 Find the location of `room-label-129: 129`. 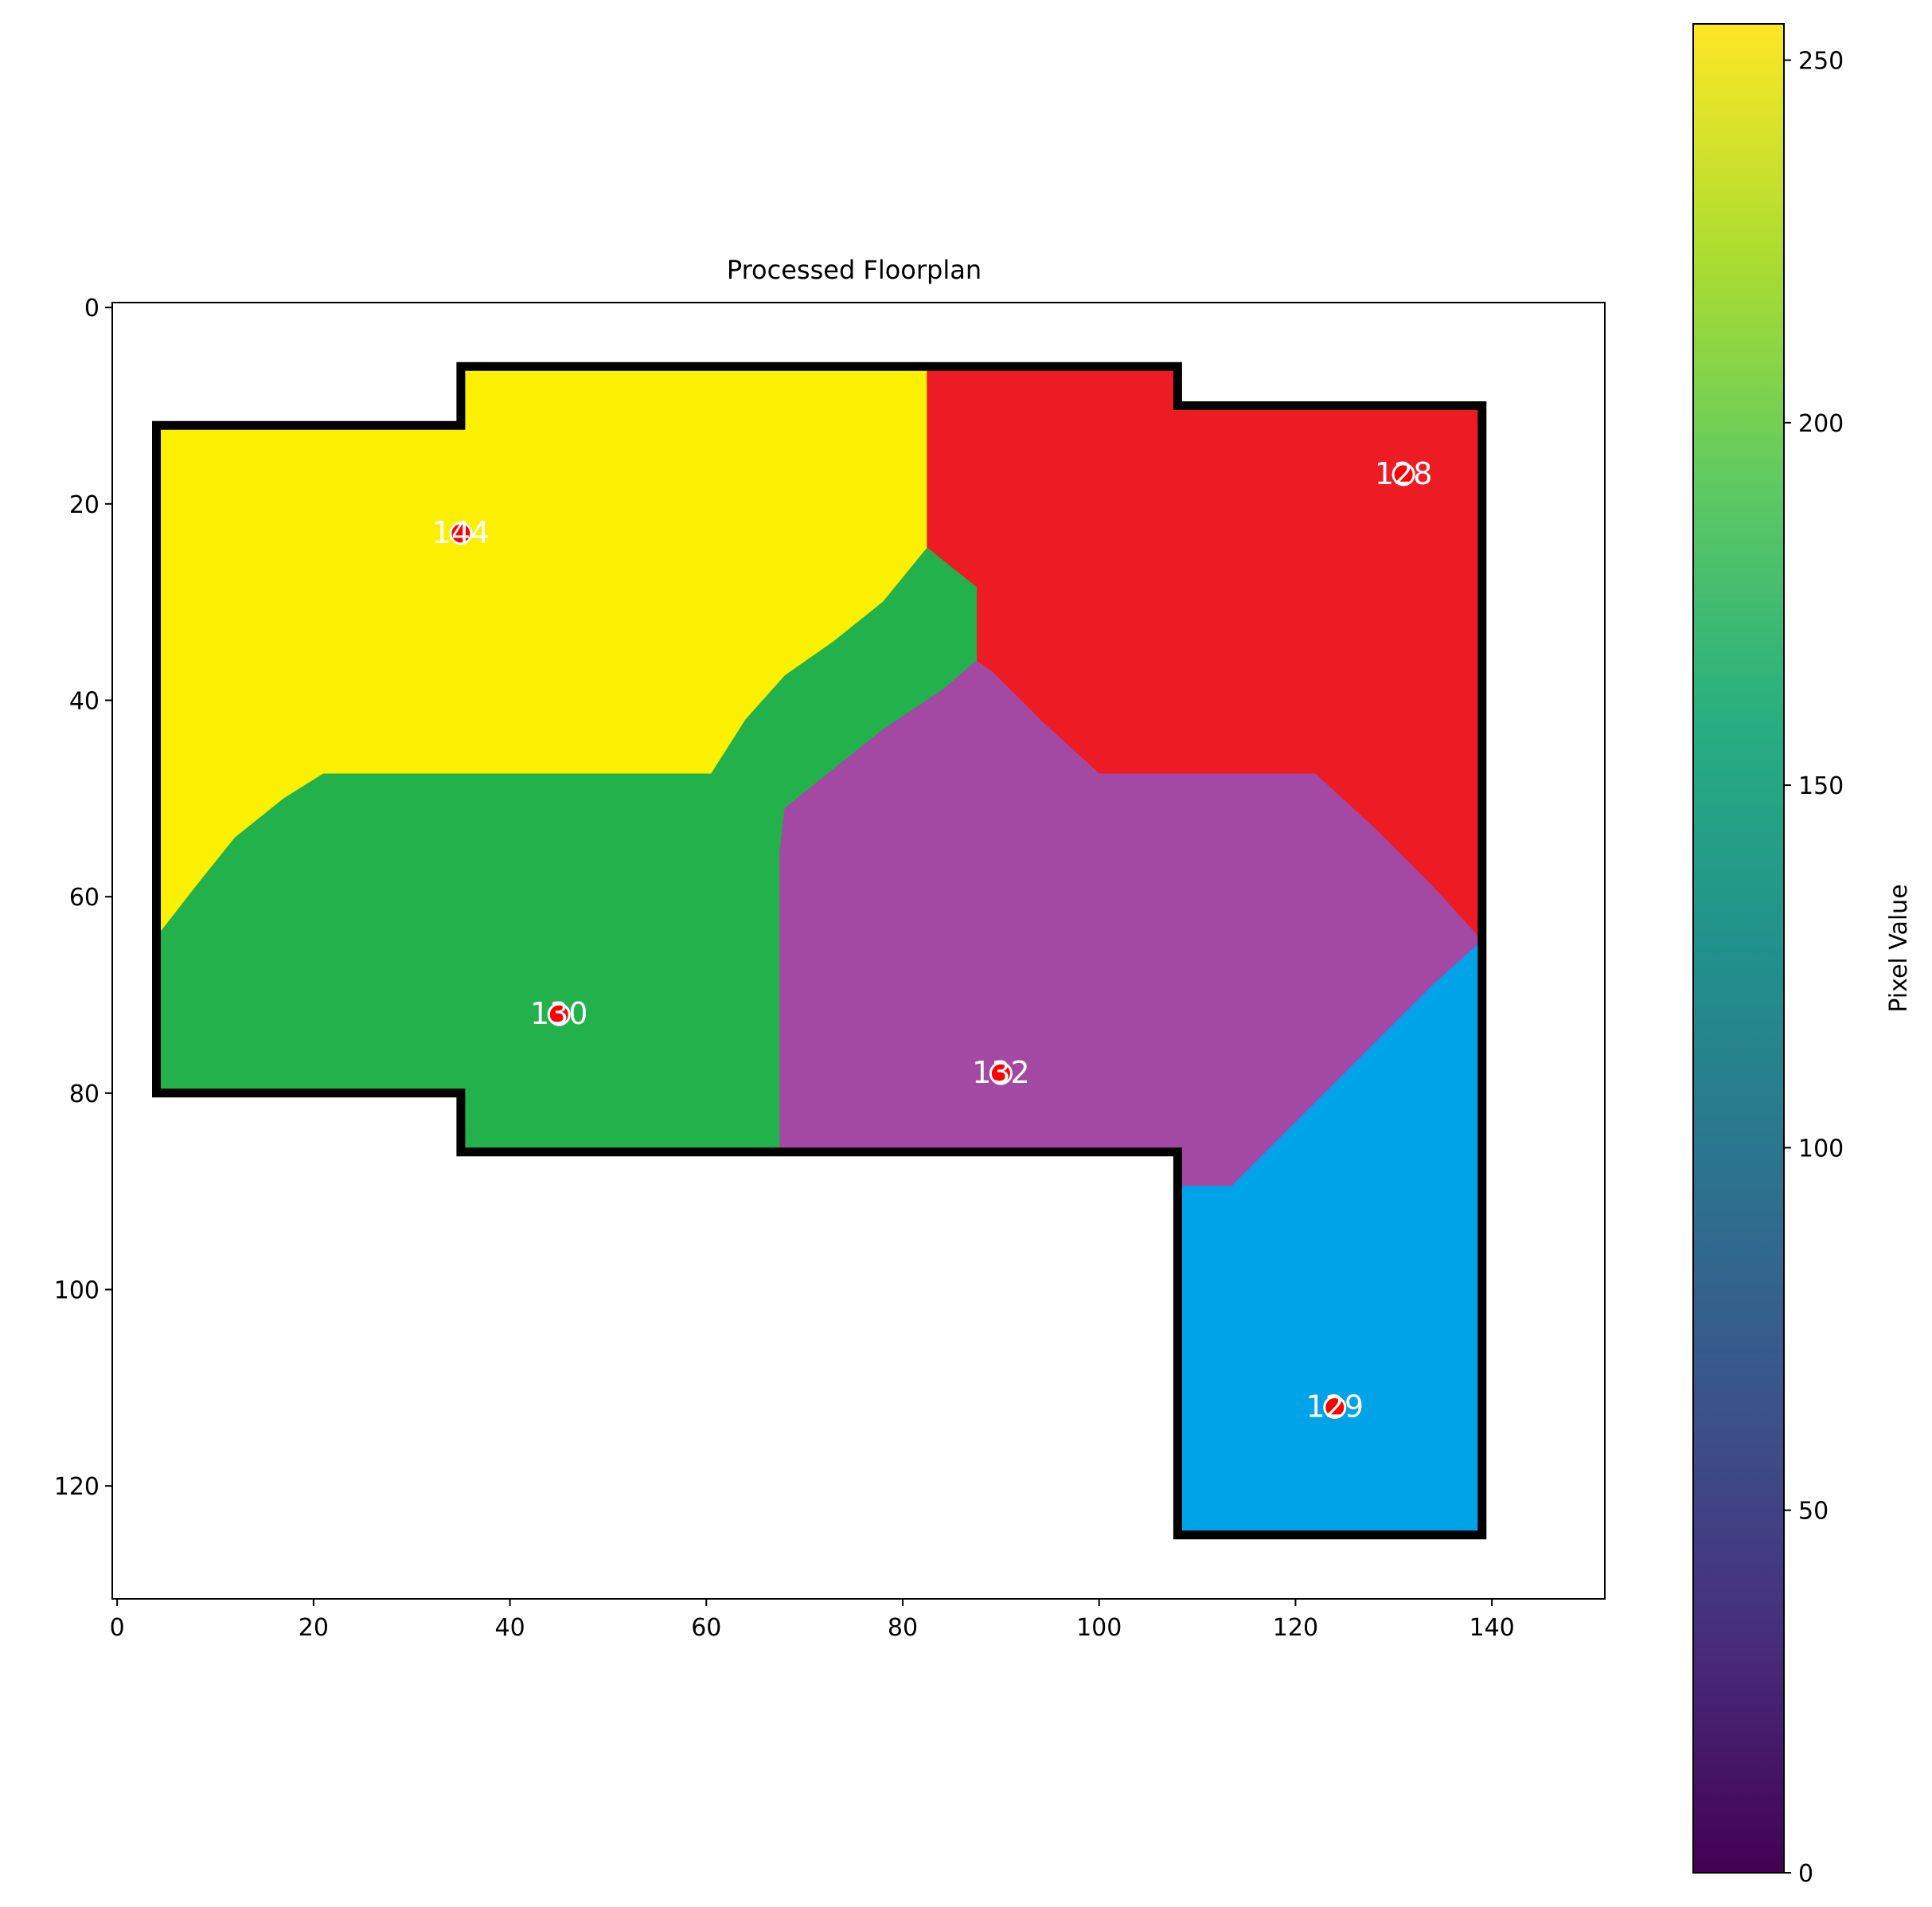

room-label-129: 129 is located at coordinates (1335, 1406).